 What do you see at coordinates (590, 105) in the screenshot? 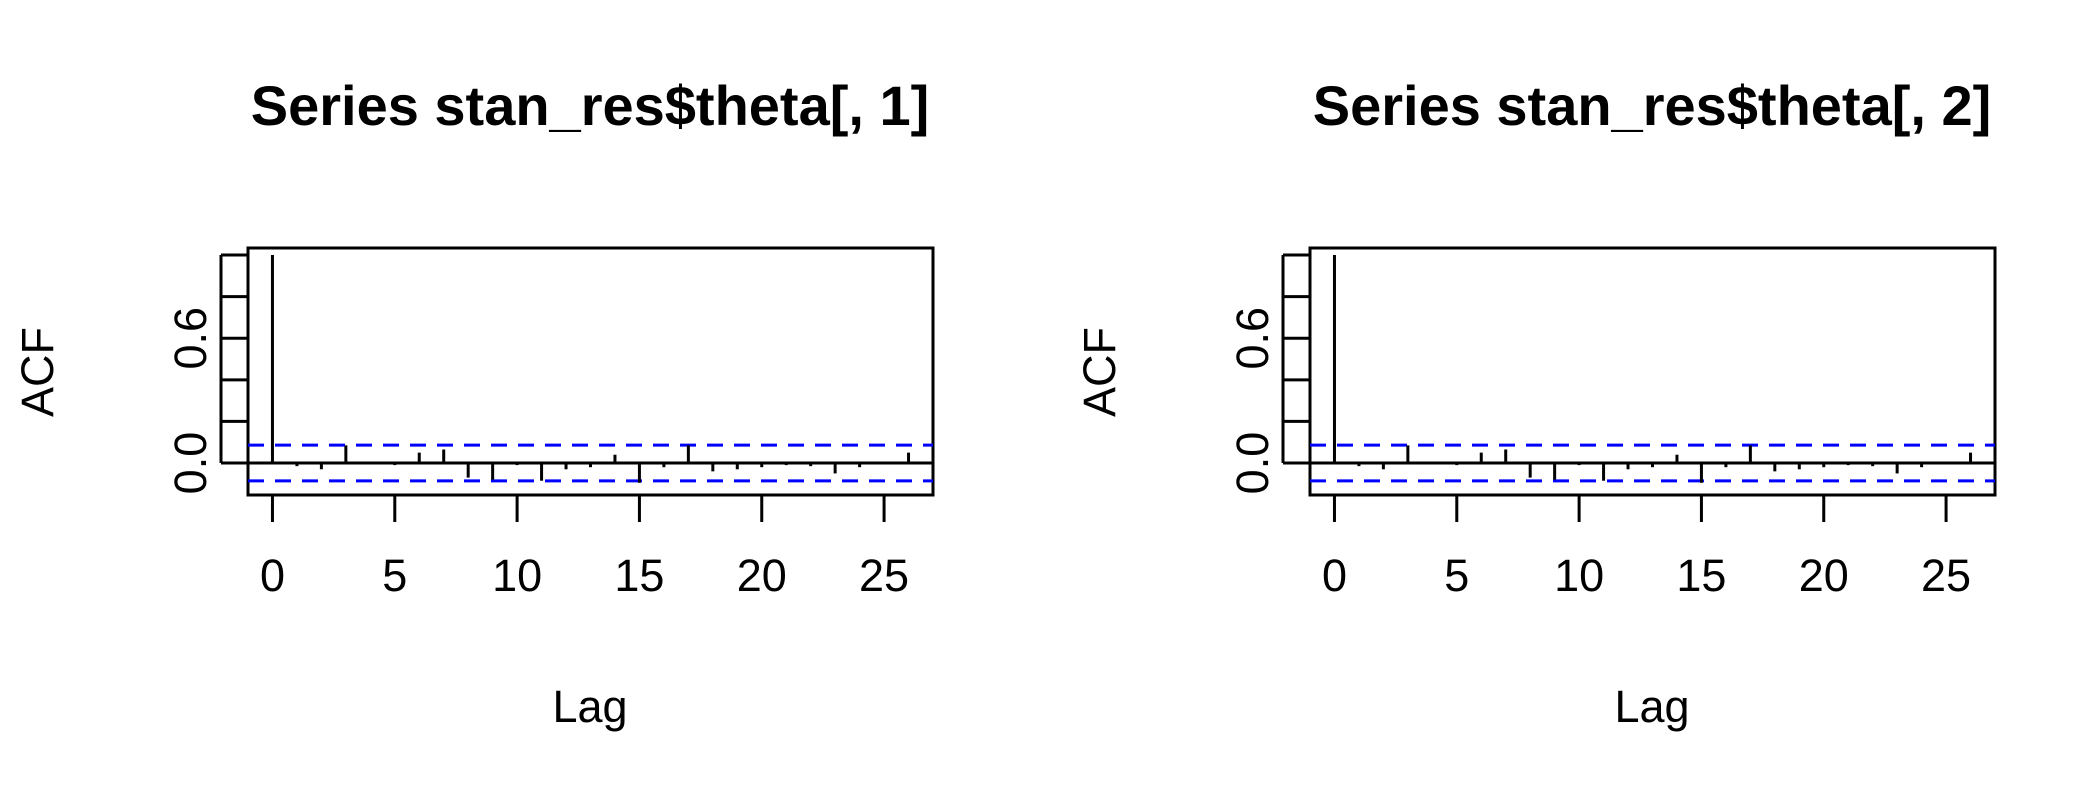
I see `chart-title: Series stan_res$theta[, 1]` at bounding box center [590, 105].